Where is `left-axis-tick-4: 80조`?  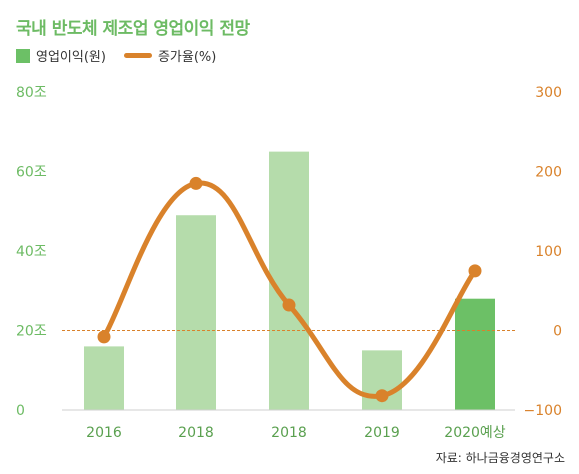 left-axis-tick-4: 80조 is located at coordinates (31, 93).